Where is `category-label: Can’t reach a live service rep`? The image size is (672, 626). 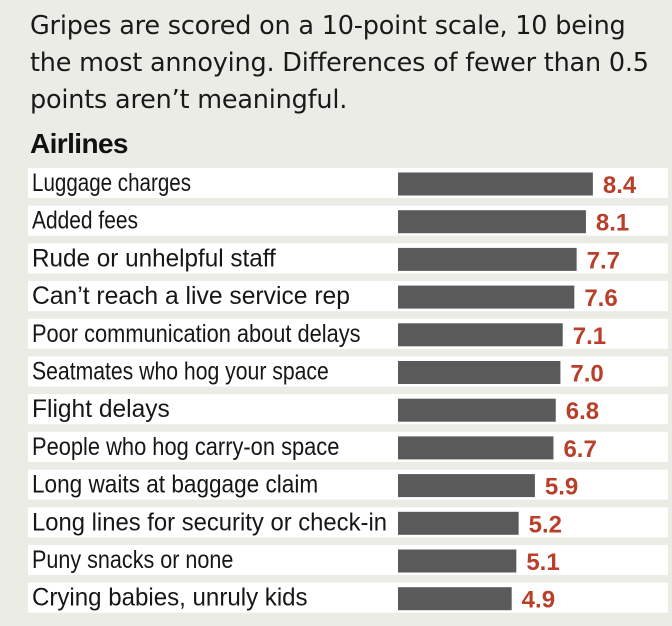
category-label: Can’t reach a live service rep is located at coordinates (191, 296).